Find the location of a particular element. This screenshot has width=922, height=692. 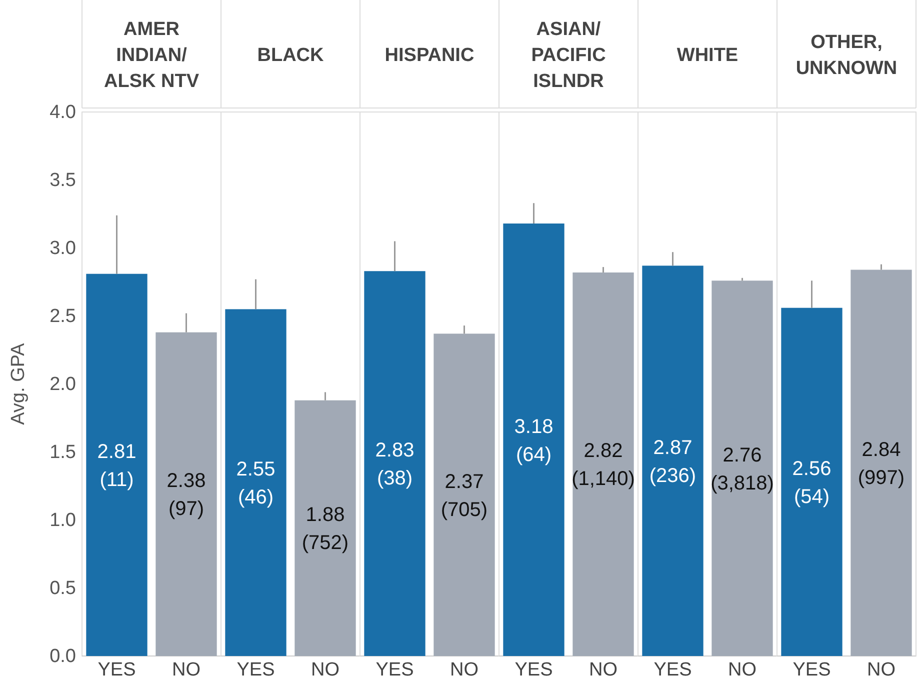

chart-title: WHITE is located at coordinates (707, 55).